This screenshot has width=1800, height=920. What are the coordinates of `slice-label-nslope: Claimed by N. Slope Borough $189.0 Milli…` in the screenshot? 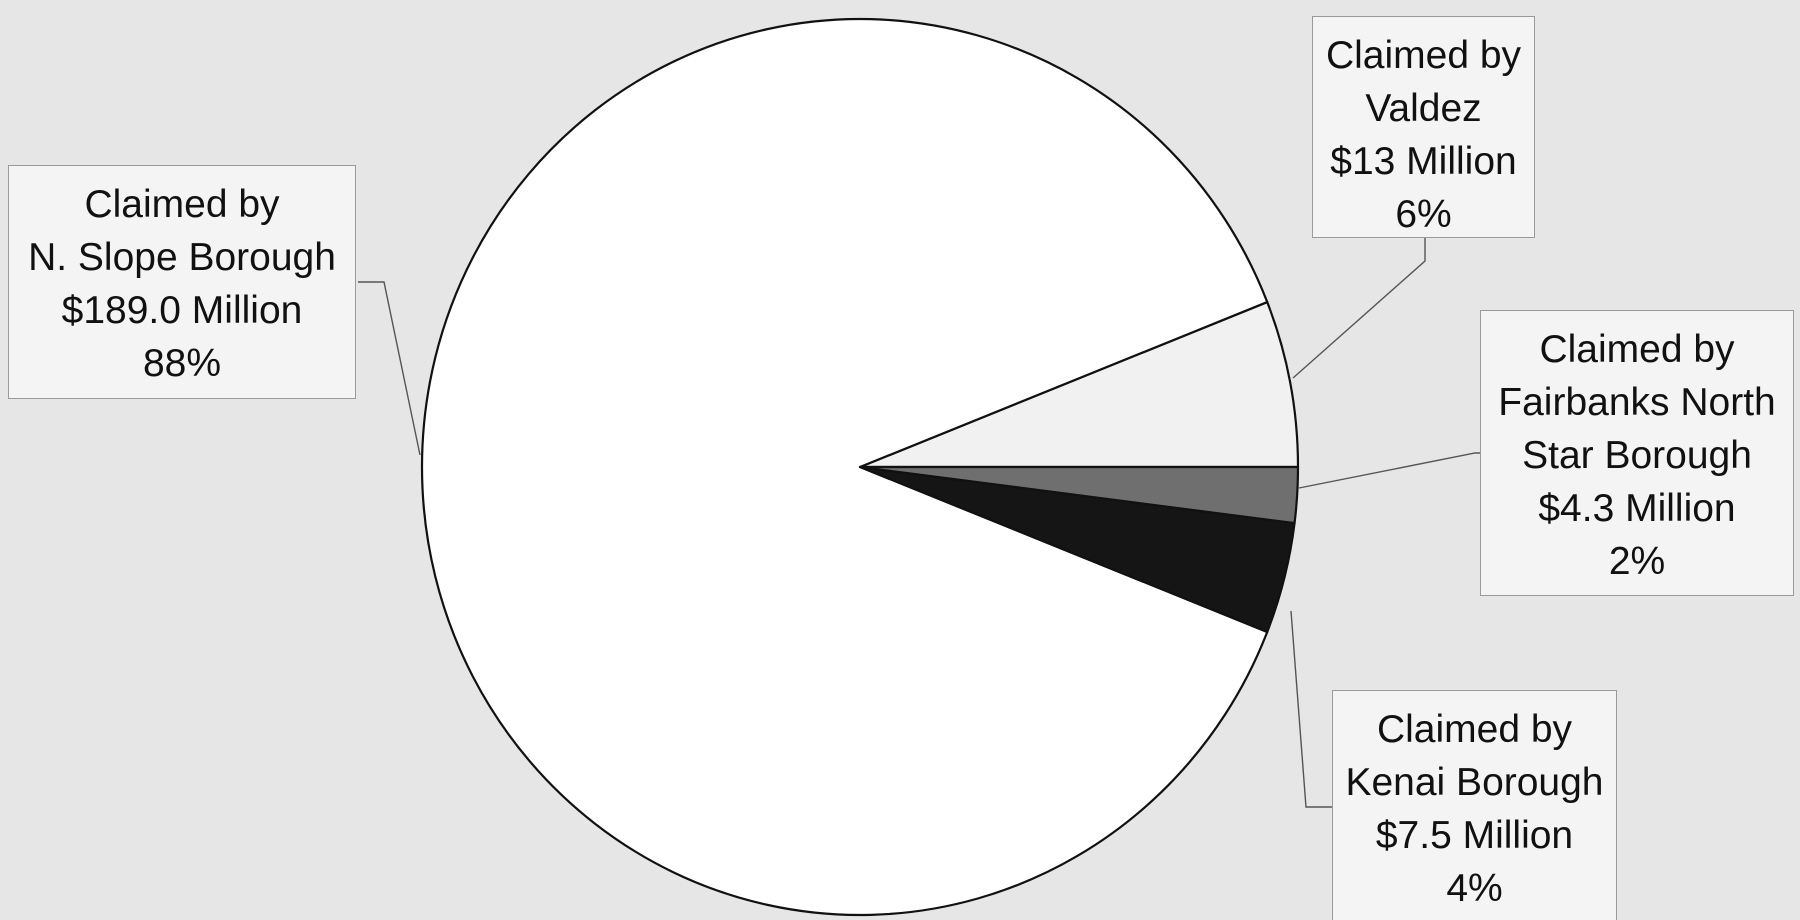 It's located at (182, 282).